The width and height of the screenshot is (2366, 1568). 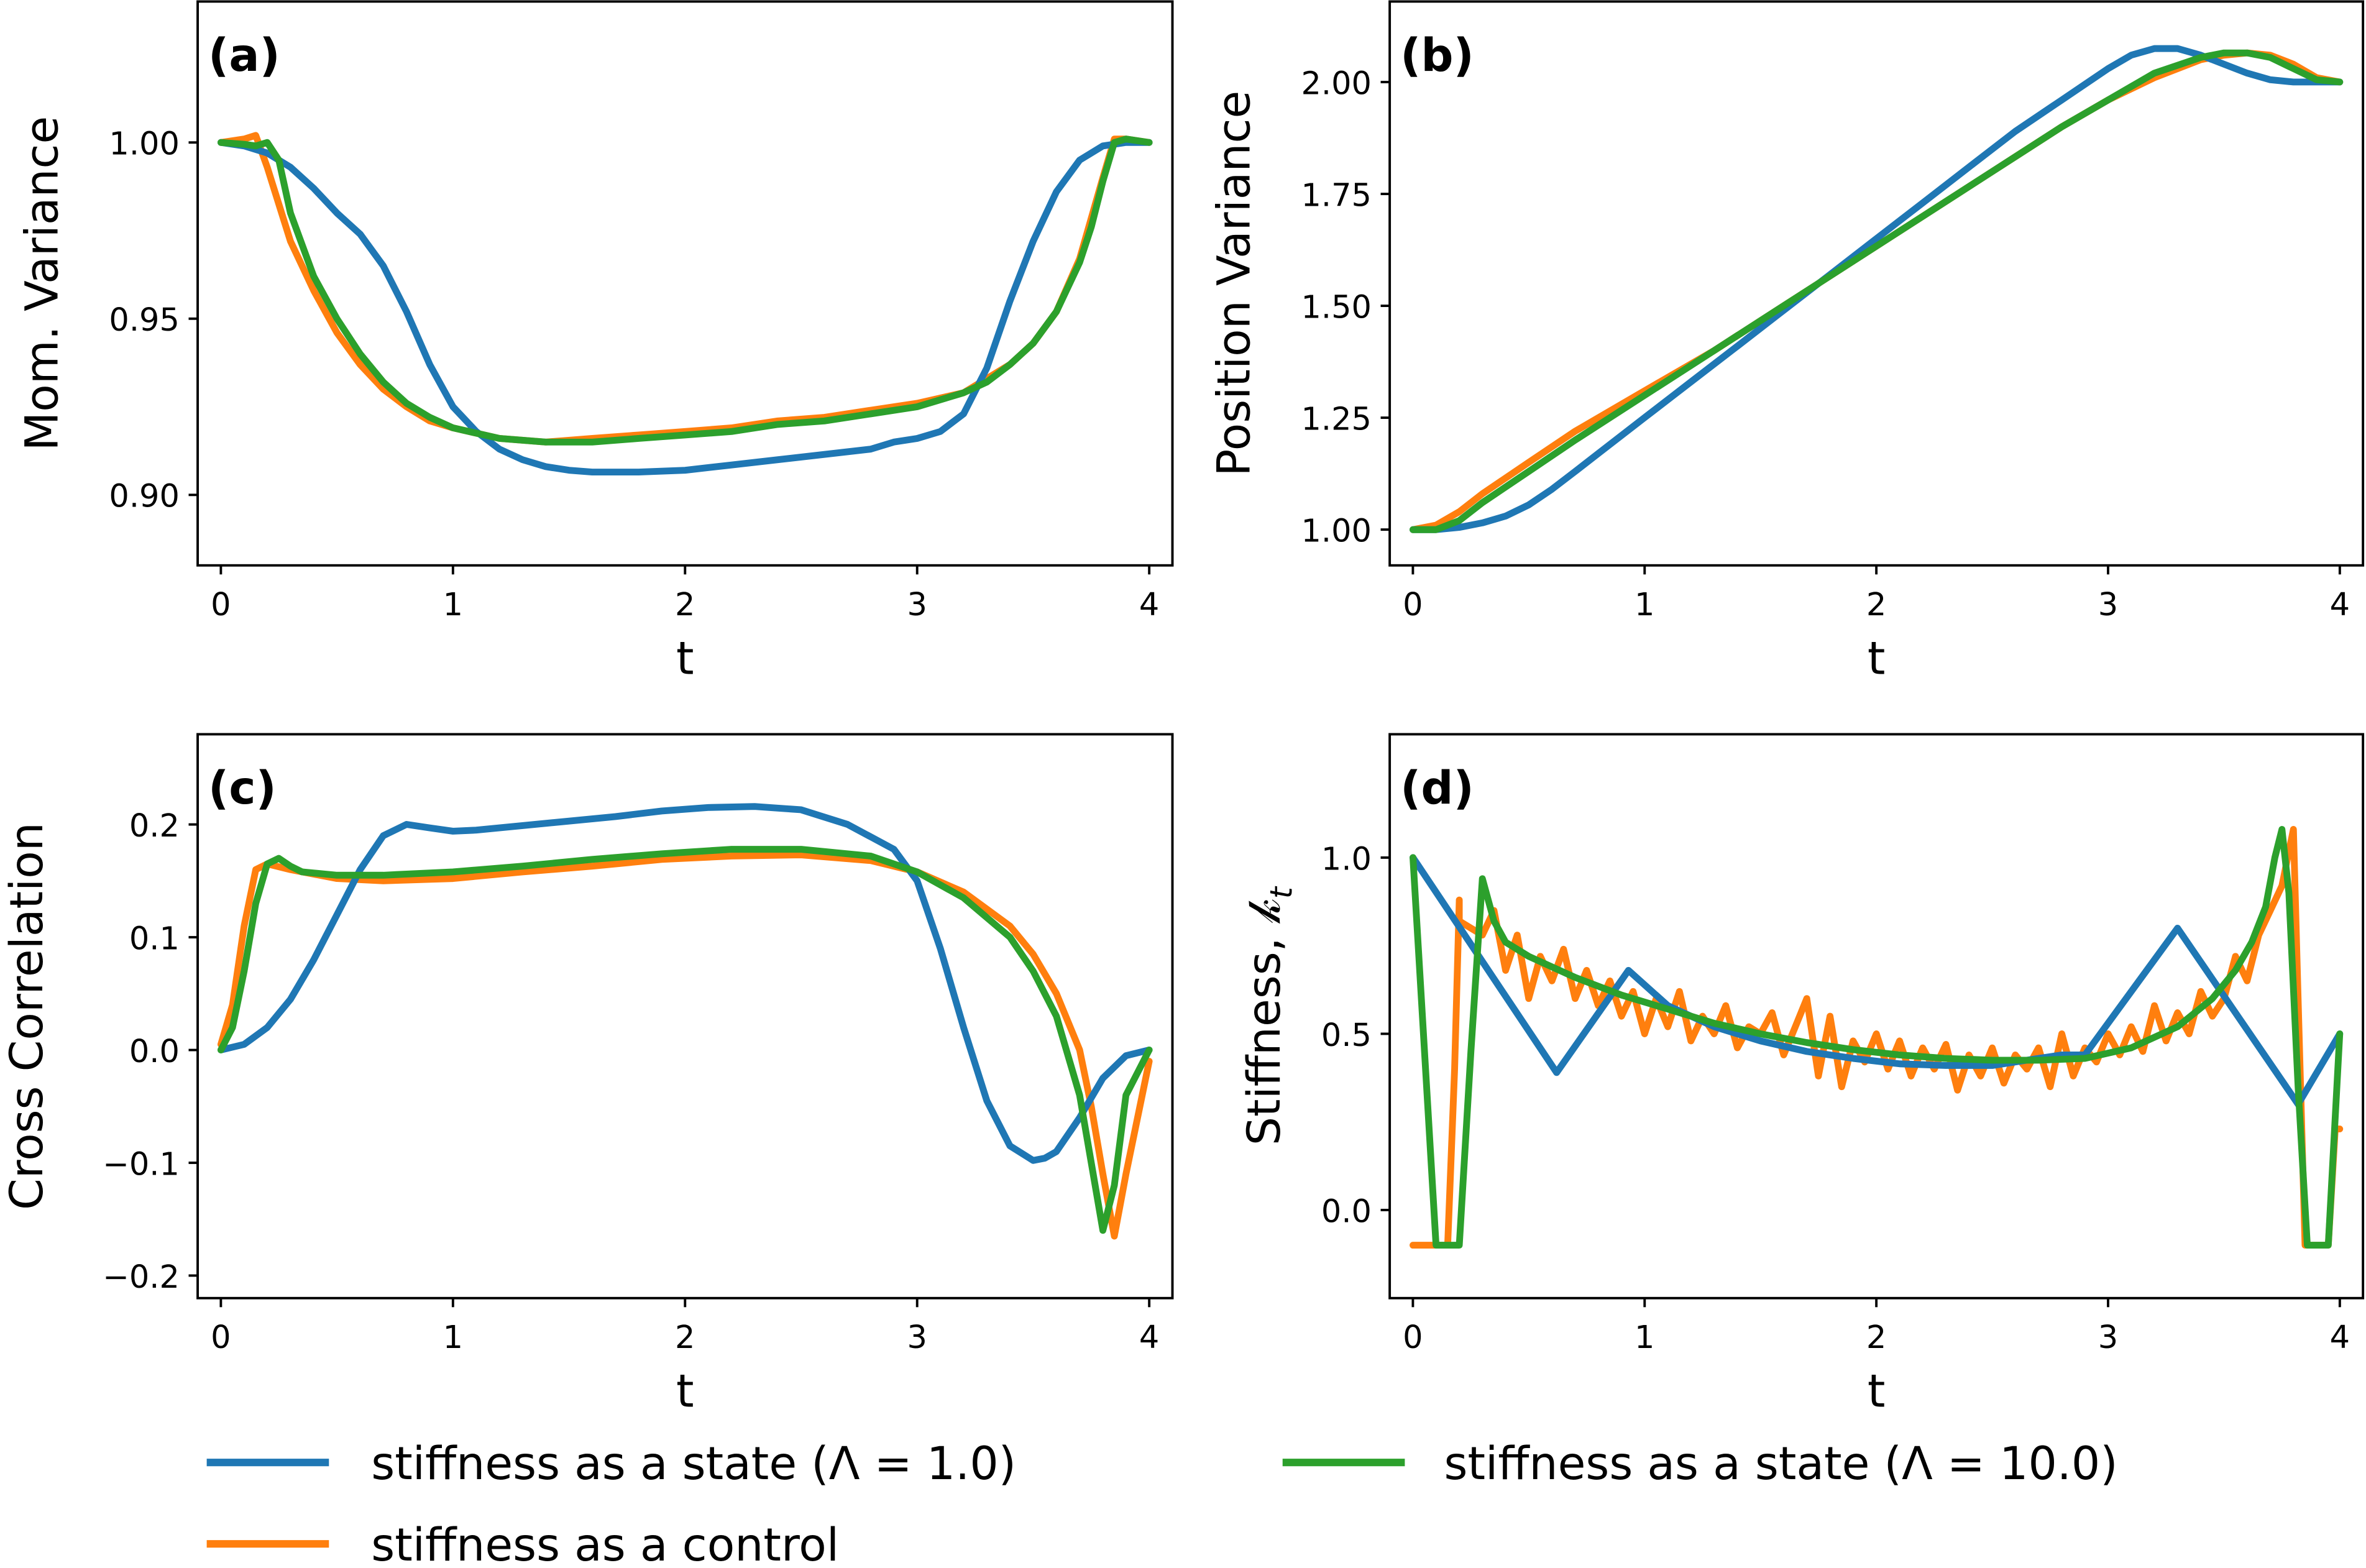 What do you see at coordinates (144, 497) in the screenshot?
I see `y-tick-label: 0.90` at bounding box center [144, 497].